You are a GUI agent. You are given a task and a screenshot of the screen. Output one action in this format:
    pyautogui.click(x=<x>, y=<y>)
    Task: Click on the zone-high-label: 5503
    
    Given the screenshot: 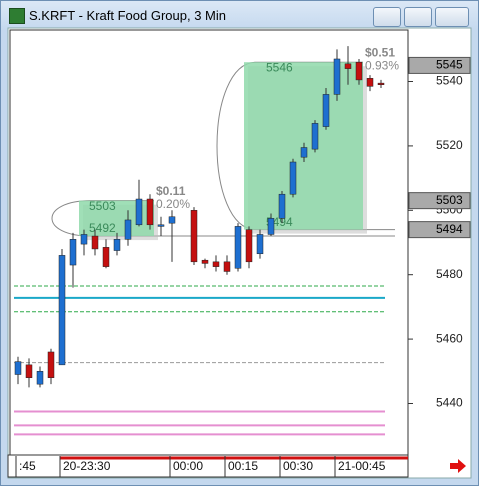 What is the action you would take?
    pyautogui.click(x=102, y=206)
    